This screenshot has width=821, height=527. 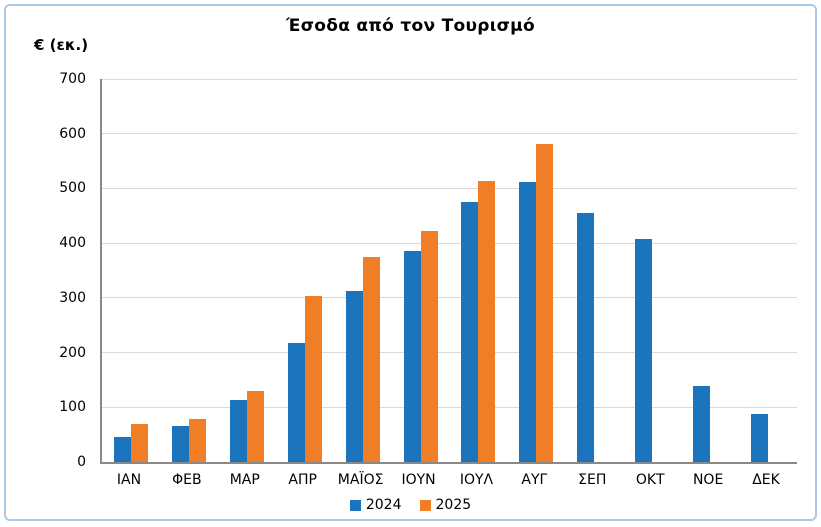 What do you see at coordinates (244, 480) in the screenshot?
I see `x-tick-label: ΜΑΡ` at bounding box center [244, 480].